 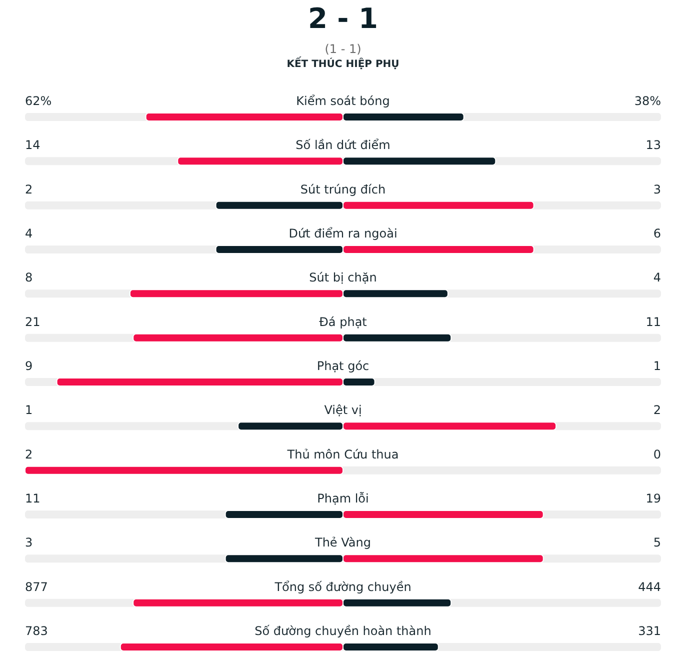 What do you see at coordinates (343, 321) in the screenshot?
I see `y-tick-label: Đá phạt` at bounding box center [343, 321].